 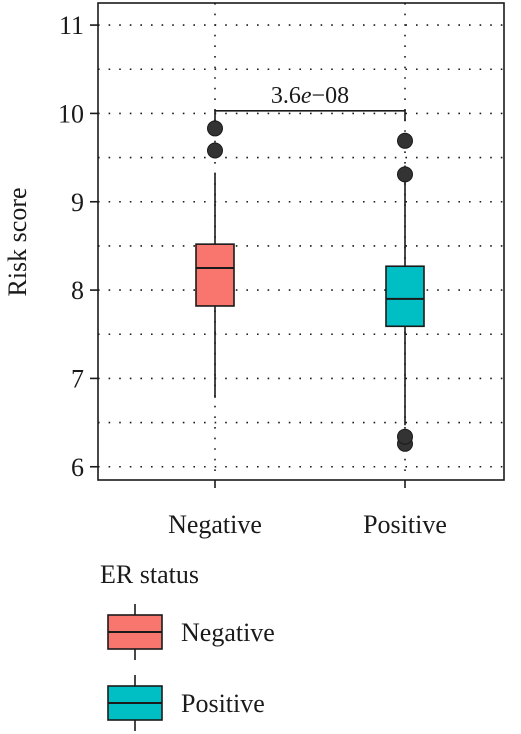 What do you see at coordinates (331, 96) in the screenshot?
I see `p-value-exponent: −08` at bounding box center [331, 96].